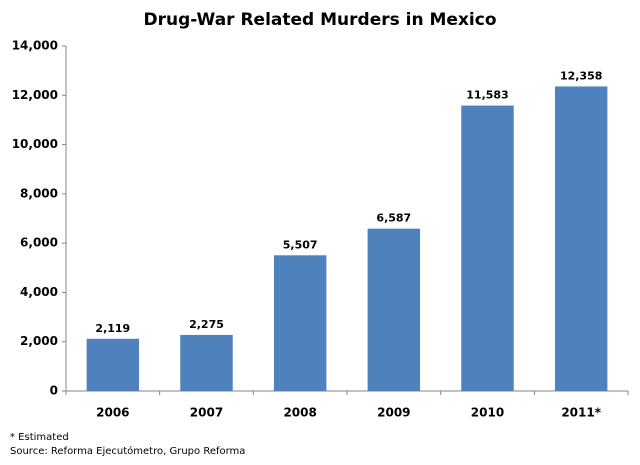 This screenshot has height=465, width=640. I want to click on data-label: 2,119, so click(112, 328).